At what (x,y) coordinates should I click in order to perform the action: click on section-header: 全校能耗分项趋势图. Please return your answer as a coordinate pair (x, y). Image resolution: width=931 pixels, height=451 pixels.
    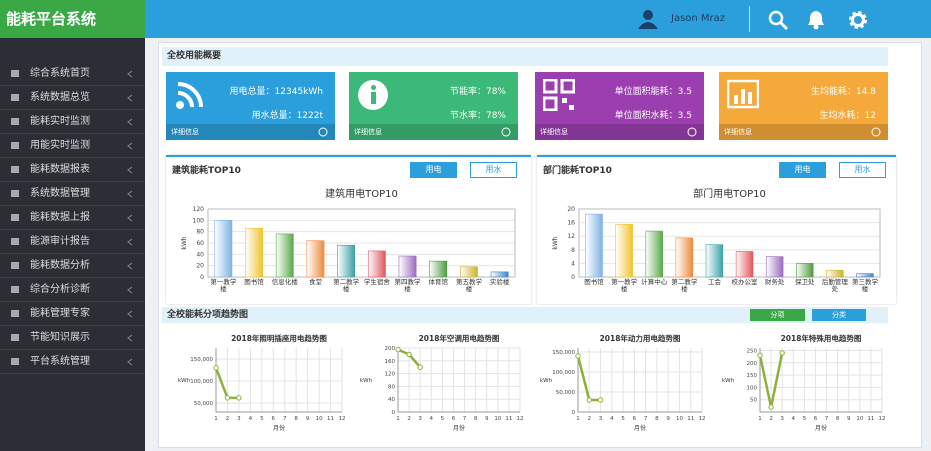
    Looking at the image, I should click on (525, 315).